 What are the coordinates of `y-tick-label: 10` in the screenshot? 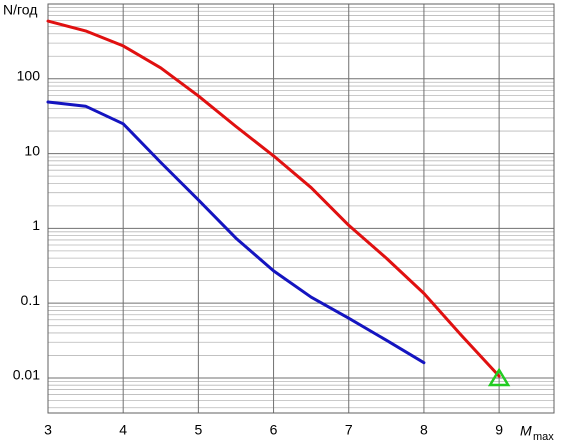 It's located at (32, 150).